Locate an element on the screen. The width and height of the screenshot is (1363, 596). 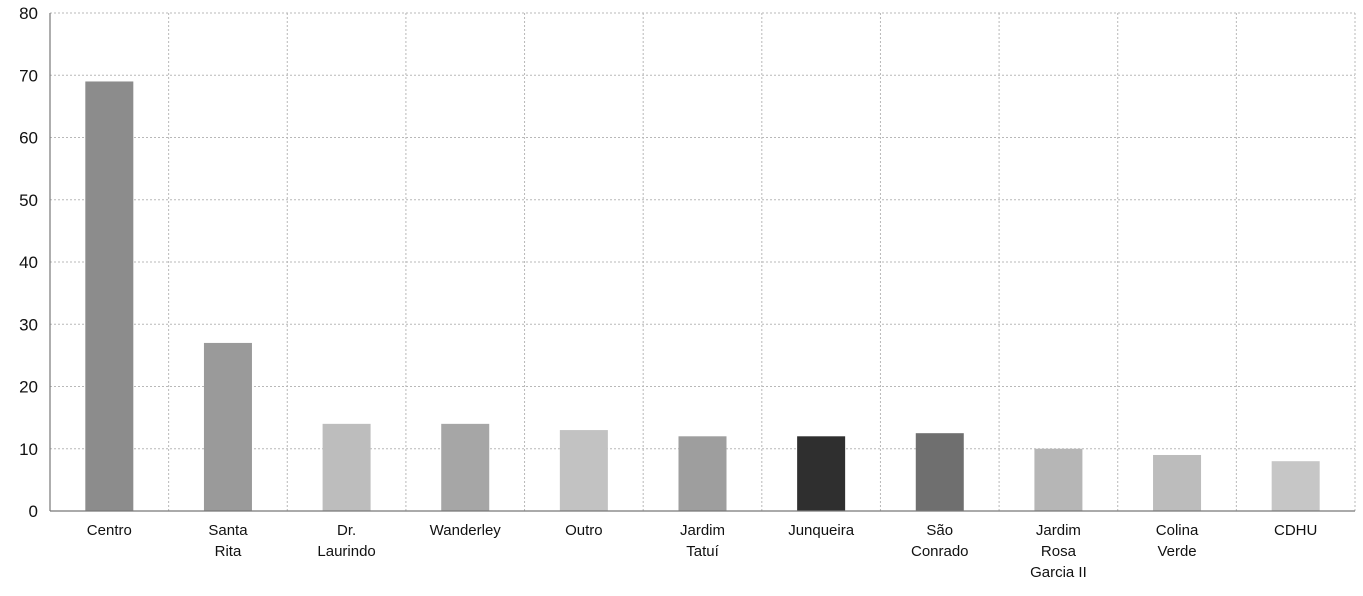
x-tick-label: Junqueira is located at coordinates (821, 530).